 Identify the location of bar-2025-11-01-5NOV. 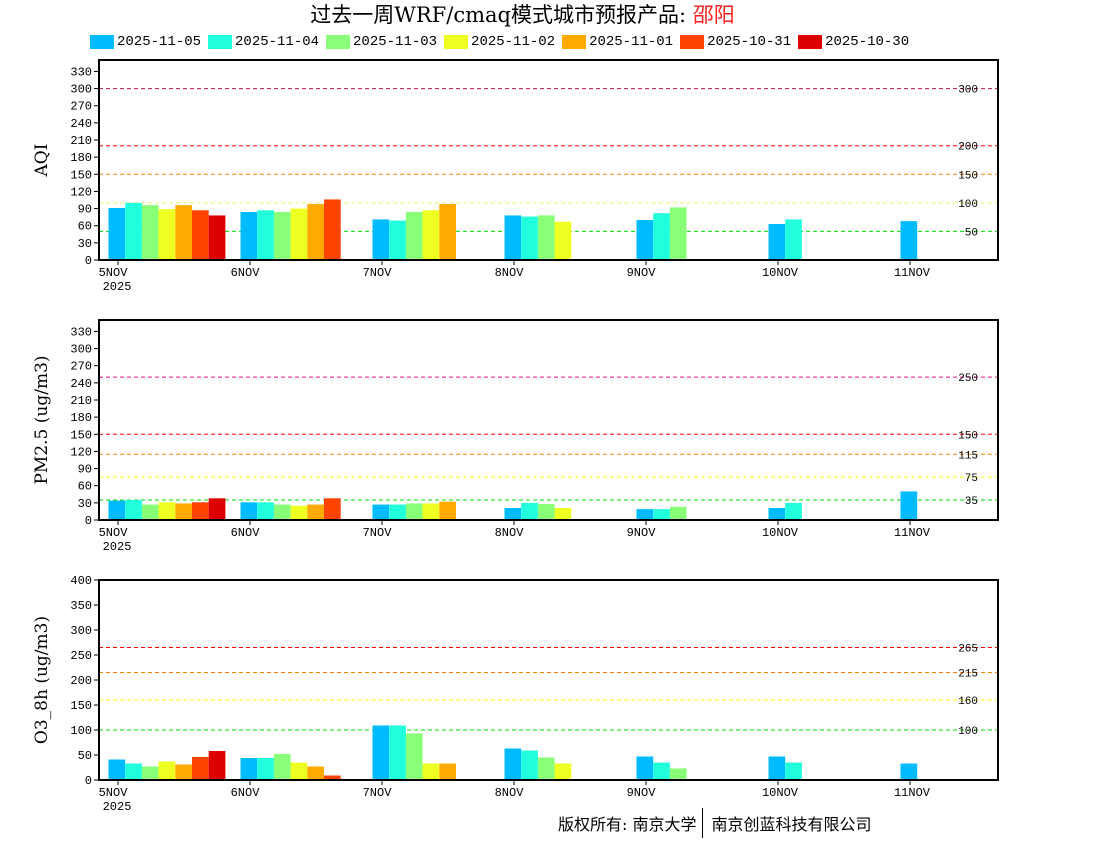
(183, 232).